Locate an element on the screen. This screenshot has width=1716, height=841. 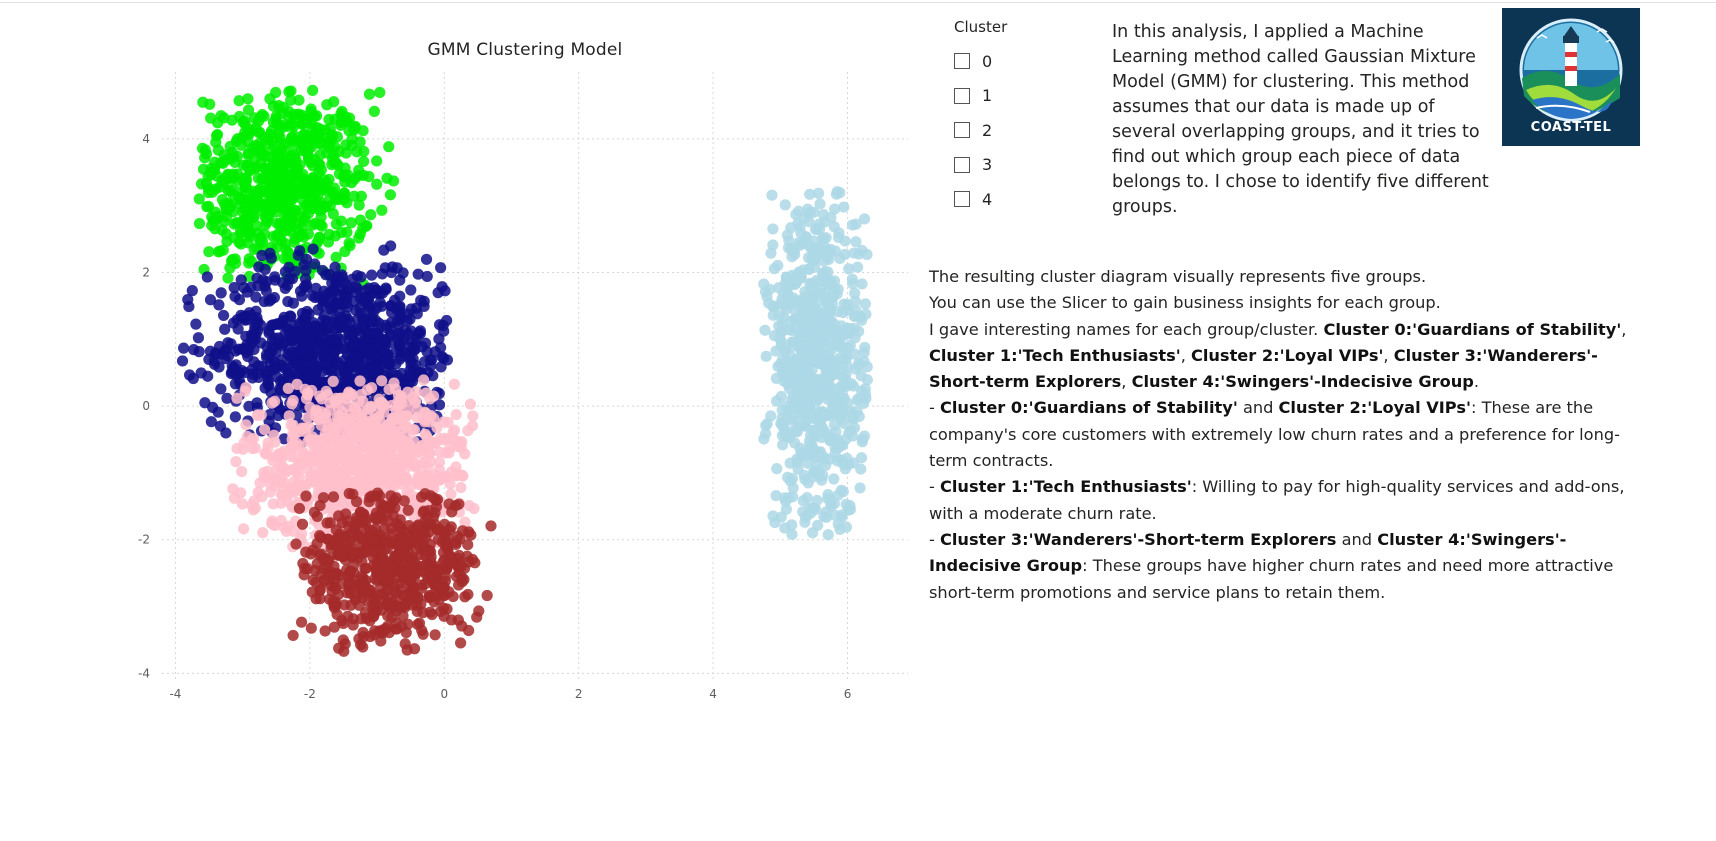
cluster-slicer: Cluster 0 1 2 3 4 is located at coordinates (1018, 115).